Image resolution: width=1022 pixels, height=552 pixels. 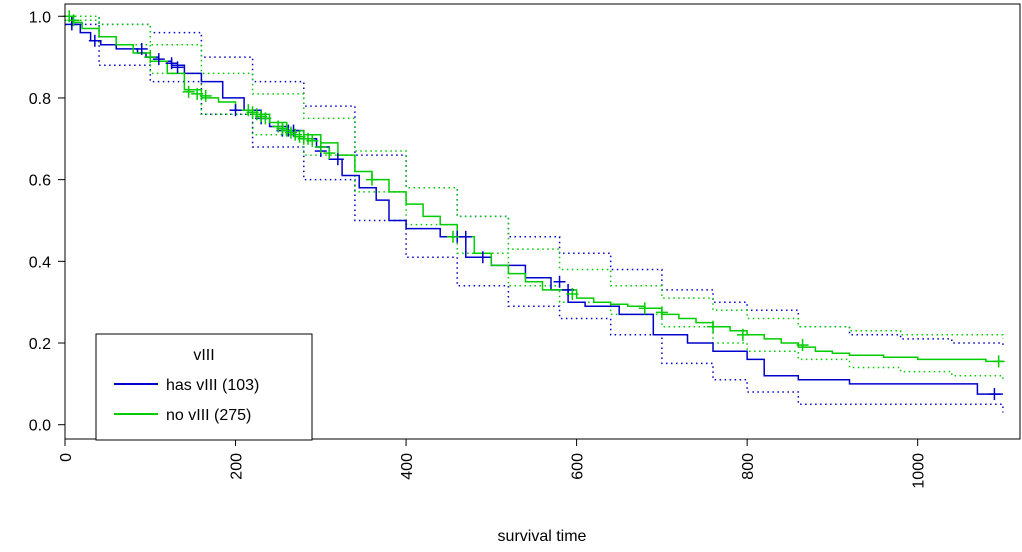 I want to click on y-tick-label: 1.0, so click(x=40, y=17).